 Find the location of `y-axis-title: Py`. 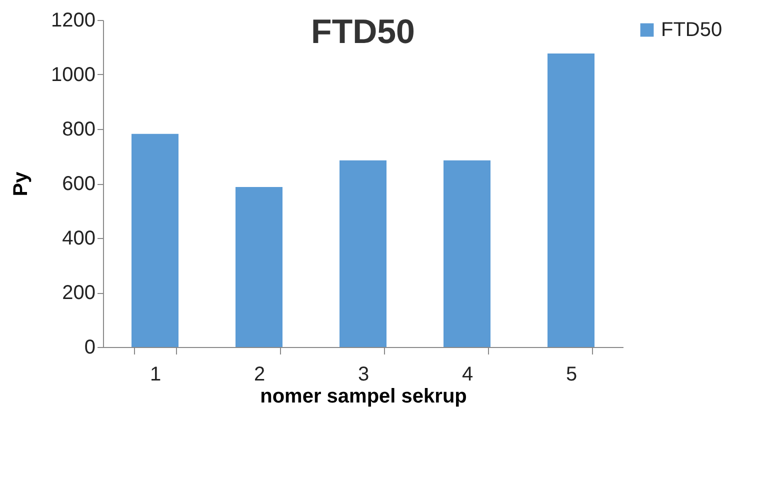

y-axis-title: Py is located at coordinates (21, 183).